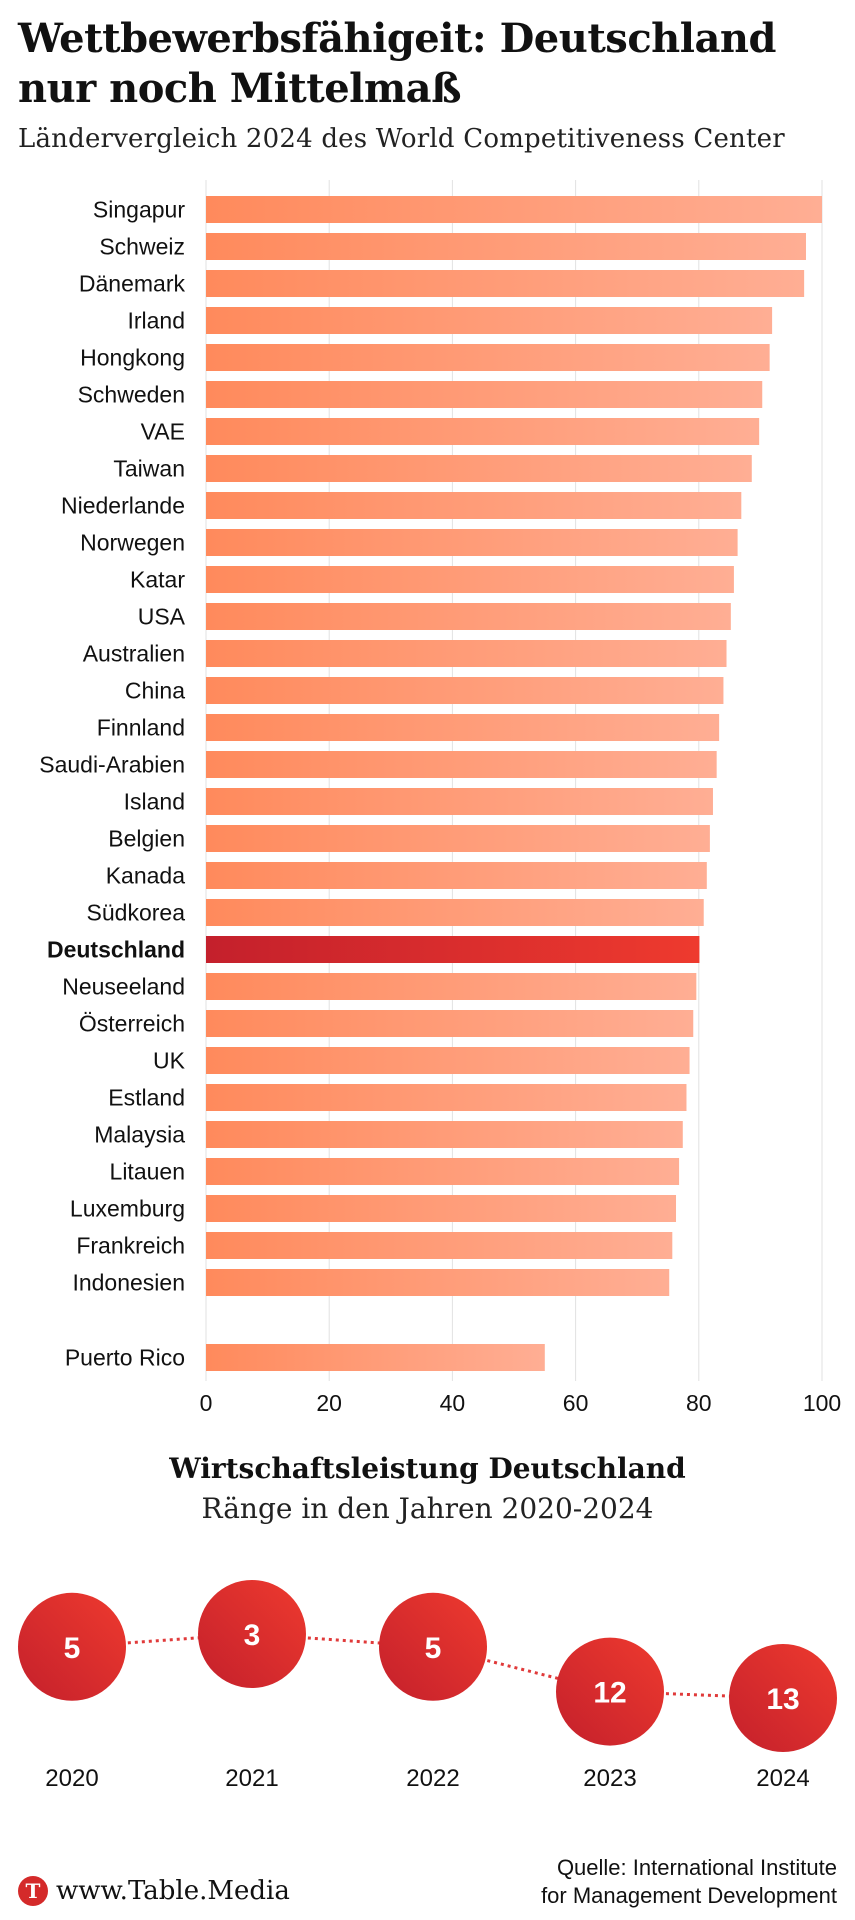  Describe the element at coordinates (455, 912) in the screenshot. I see `bar-südkorea` at that location.